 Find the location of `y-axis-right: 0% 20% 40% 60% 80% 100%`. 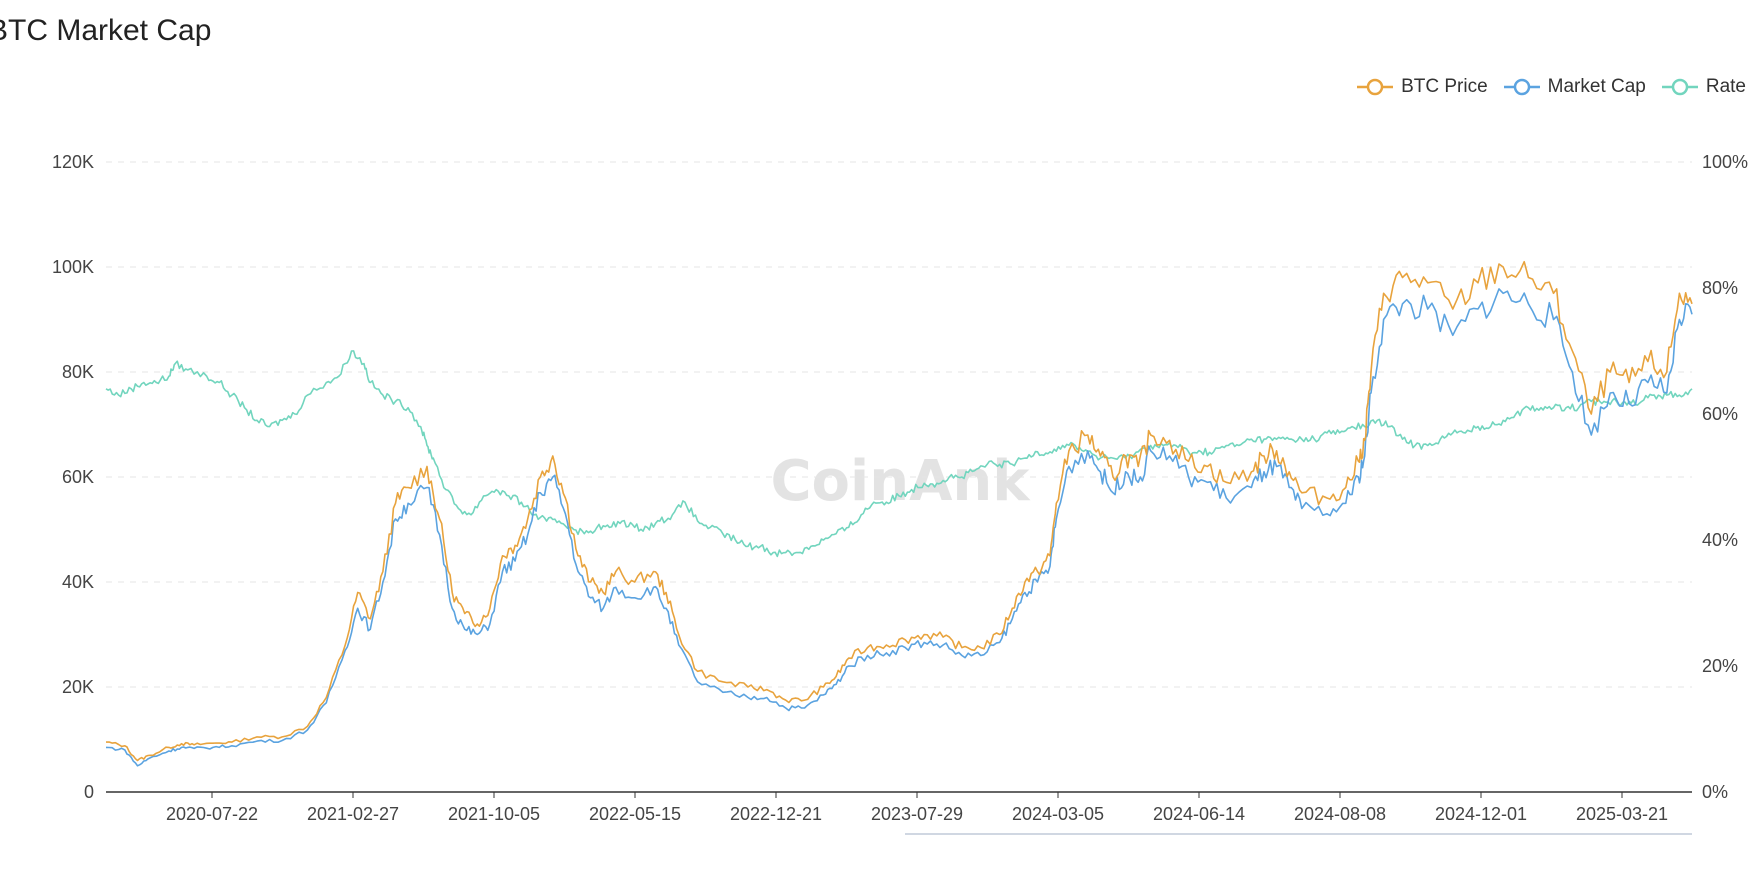

y-axis-right: 0% 20% 40% 60% 80% 100% is located at coordinates (1725, 477).